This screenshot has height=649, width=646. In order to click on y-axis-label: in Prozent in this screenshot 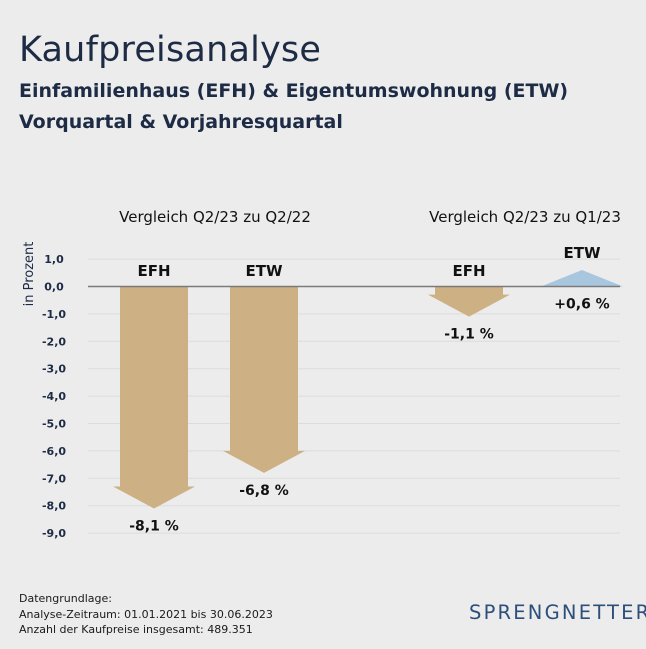, I will do `click(29, 274)`.